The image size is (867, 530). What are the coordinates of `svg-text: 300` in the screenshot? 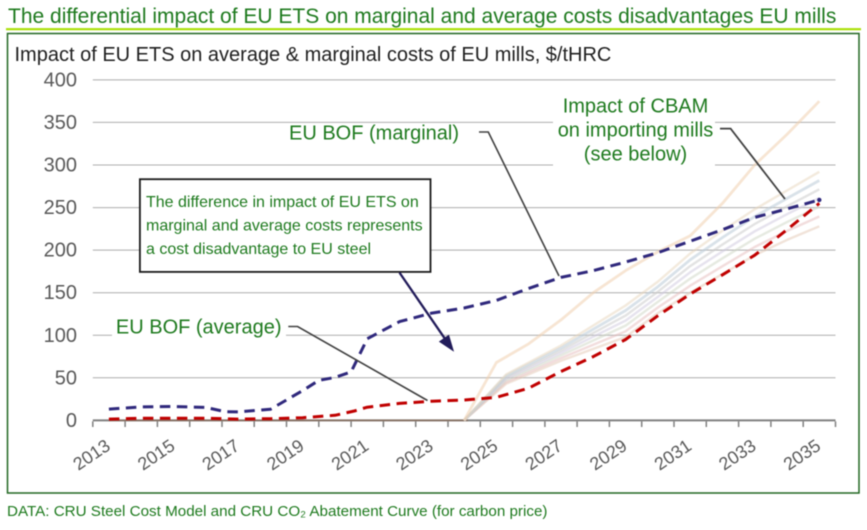 It's located at (60, 166).